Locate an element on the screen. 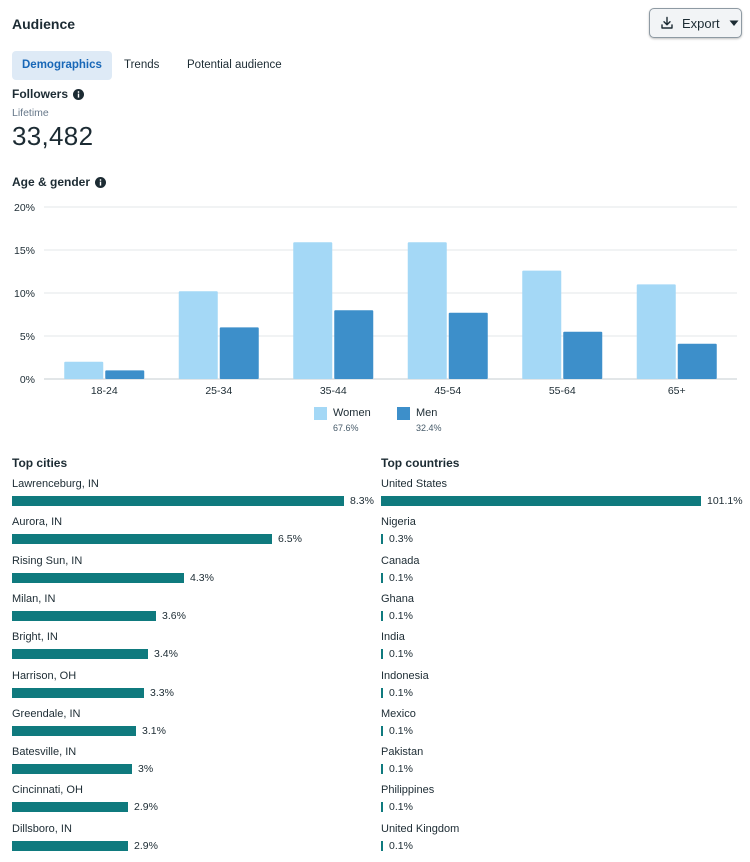 The width and height of the screenshot is (750, 862). city-value: 6.5% is located at coordinates (290, 539).